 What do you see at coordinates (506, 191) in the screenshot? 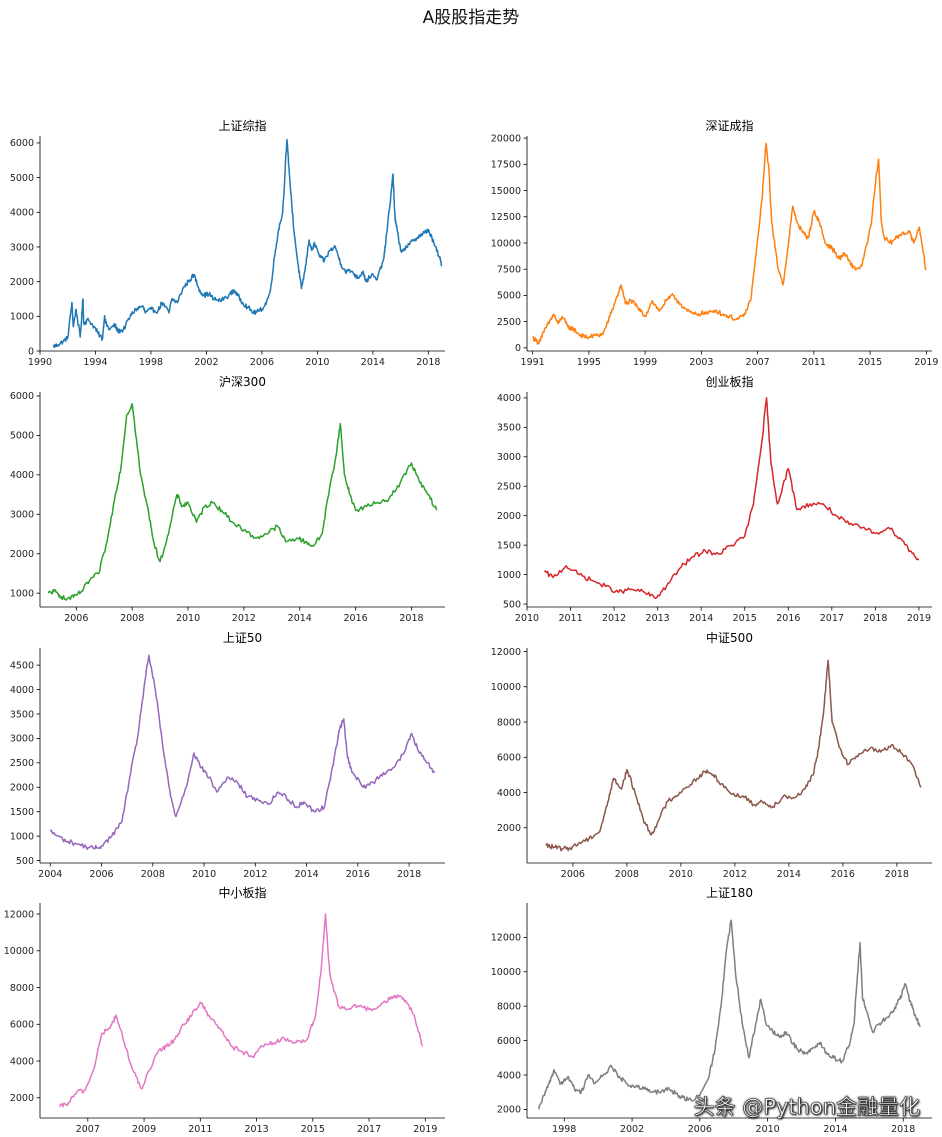
I see `y-tick-label: 15000` at bounding box center [506, 191].